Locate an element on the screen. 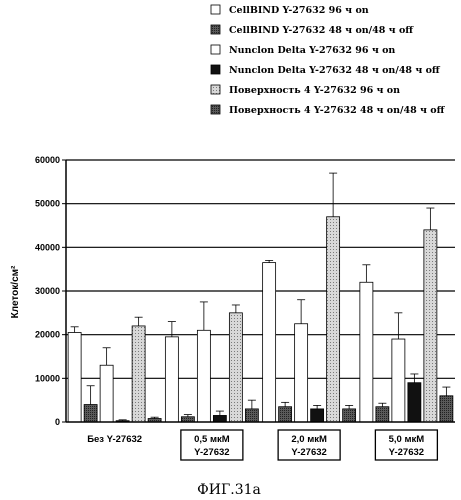  y-tick-label: 40000 is located at coordinates (47, 247).